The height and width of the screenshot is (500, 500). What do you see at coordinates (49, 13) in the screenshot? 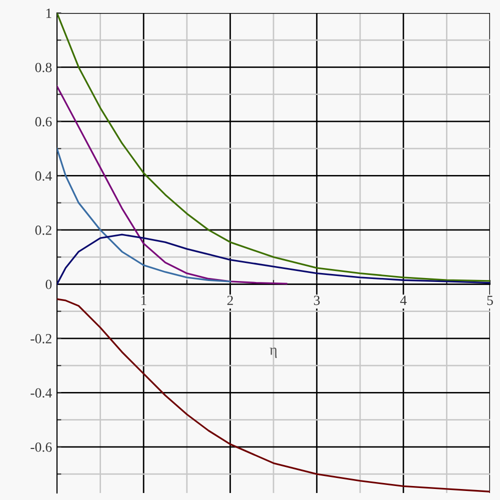
I see `y-tick-label: 1` at bounding box center [49, 13].